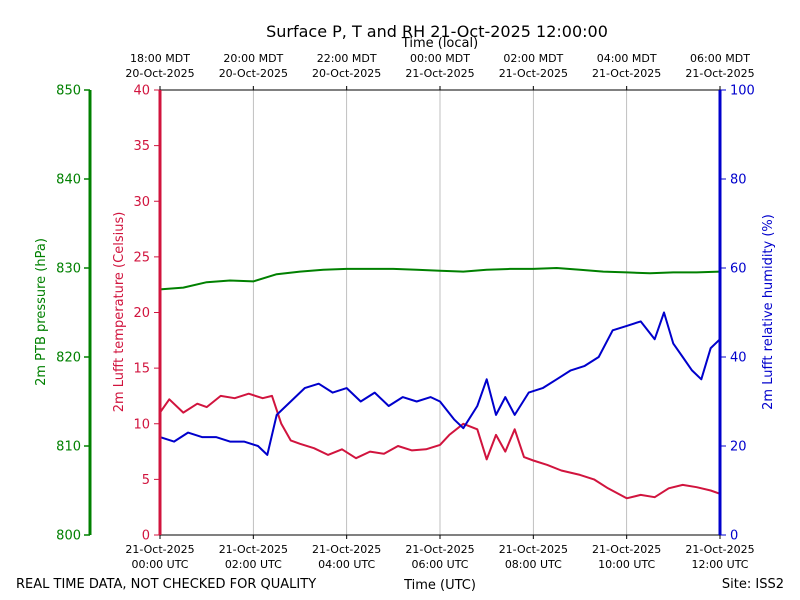 The height and width of the screenshot is (600, 800). I want to click on humidity-axis-label: 2m Lufft relative humidity (%), so click(768, 312).